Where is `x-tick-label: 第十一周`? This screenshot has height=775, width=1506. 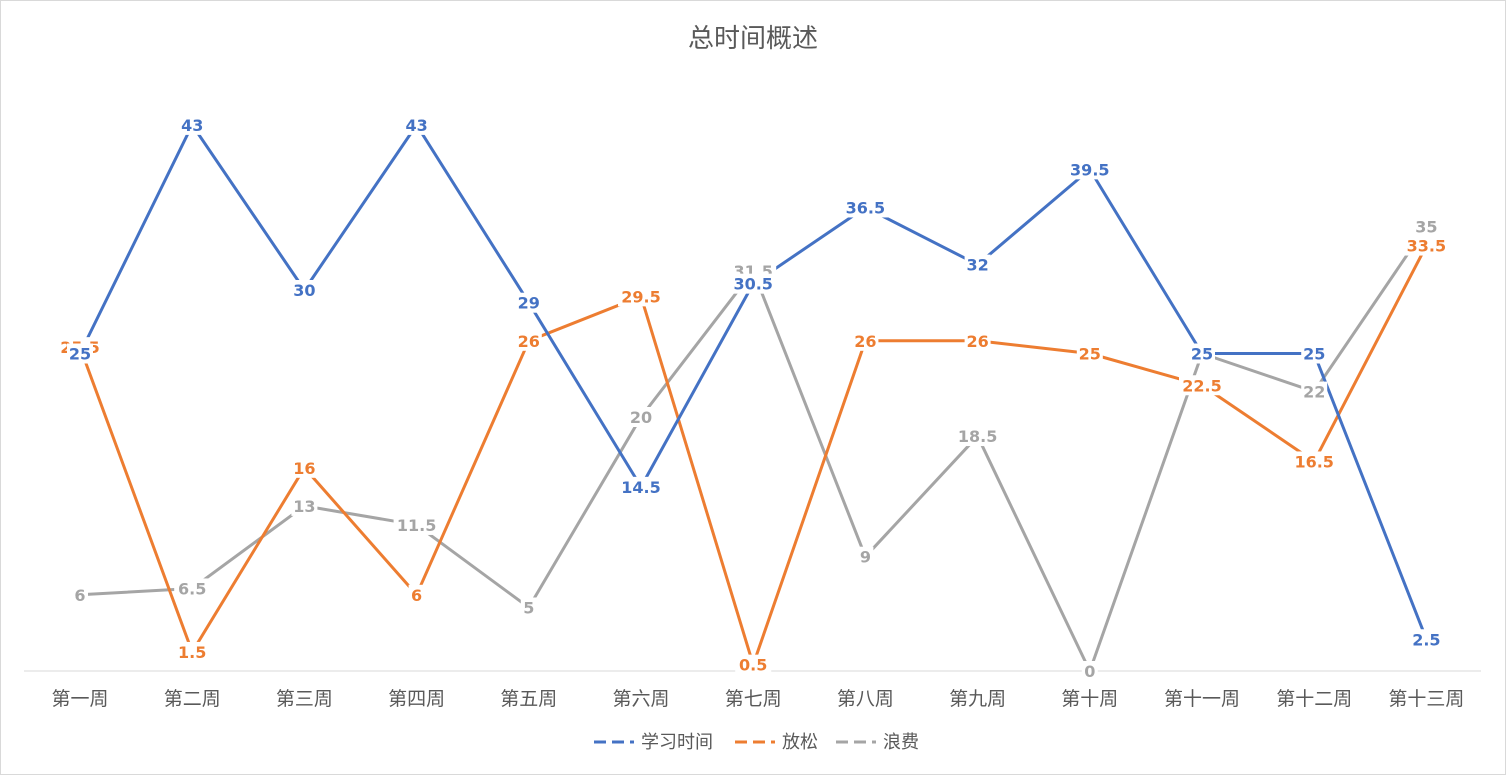
x-tick-label: 第十一周 is located at coordinates (1202, 699).